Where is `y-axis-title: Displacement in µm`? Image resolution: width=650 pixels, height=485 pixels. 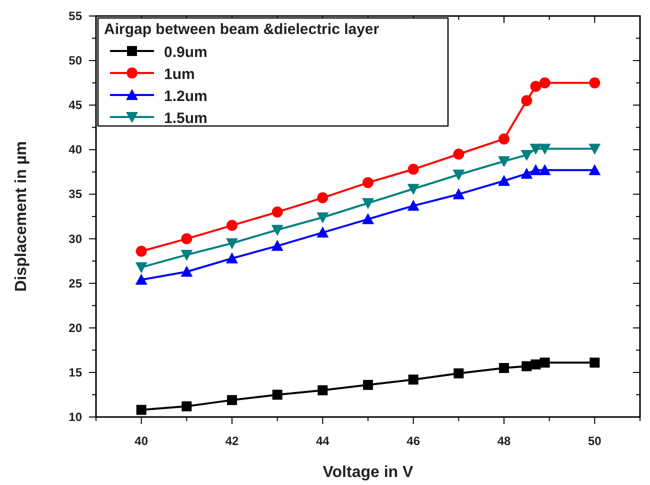
y-axis-title: Displacement in µm is located at coordinates (21, 216).